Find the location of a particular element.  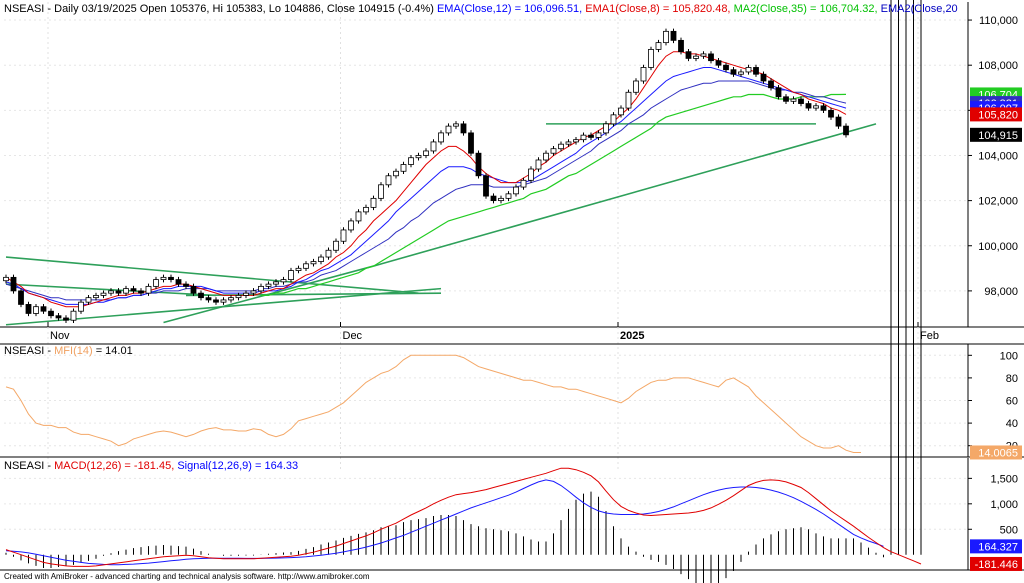

x-tick-label: Dec is located at coordinates (353, 336).